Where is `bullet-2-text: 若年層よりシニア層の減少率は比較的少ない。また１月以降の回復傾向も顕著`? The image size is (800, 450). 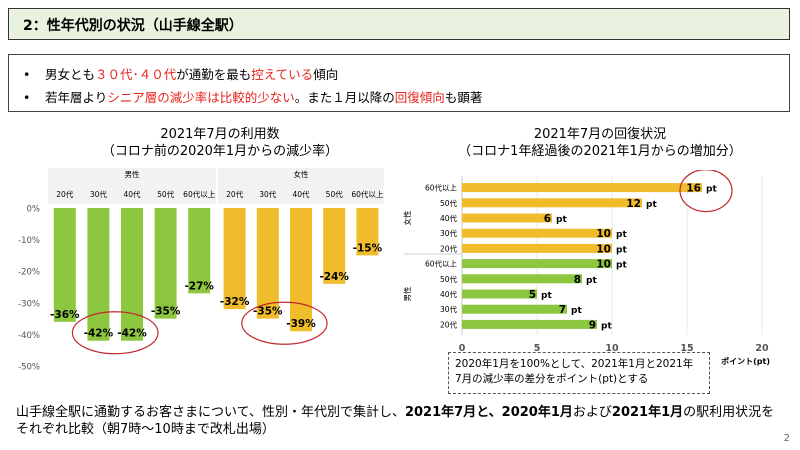
bullet-2-text: 若年層よりシニア層の減少率は比較的少ない。また１月以降の回復傾向も顕著 is located at coordinates (264, 97).